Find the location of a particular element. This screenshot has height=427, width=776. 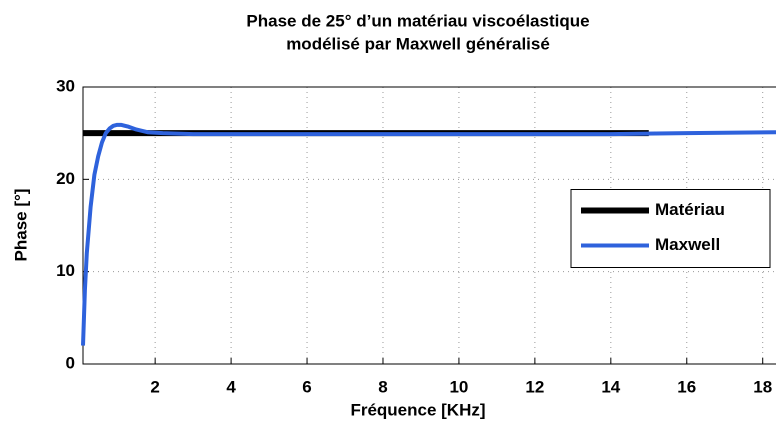

x-tick-label: 12 is located at coordinates (534, 386).